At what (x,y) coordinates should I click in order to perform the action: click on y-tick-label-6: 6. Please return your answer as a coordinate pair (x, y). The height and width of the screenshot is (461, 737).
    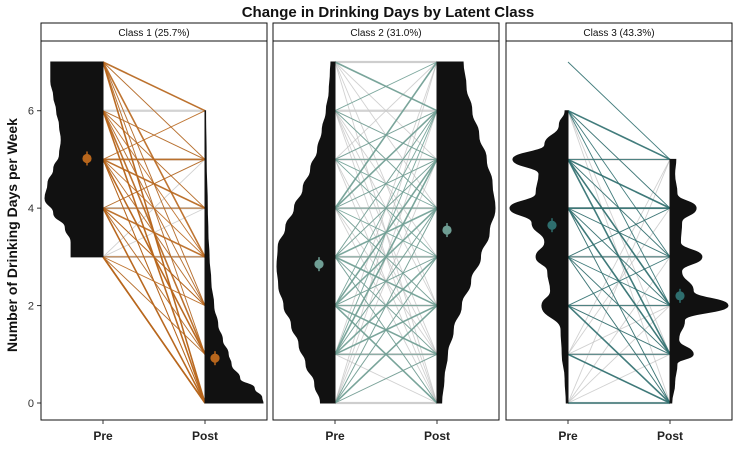
    Looking at the image, I should click on (31, 112).